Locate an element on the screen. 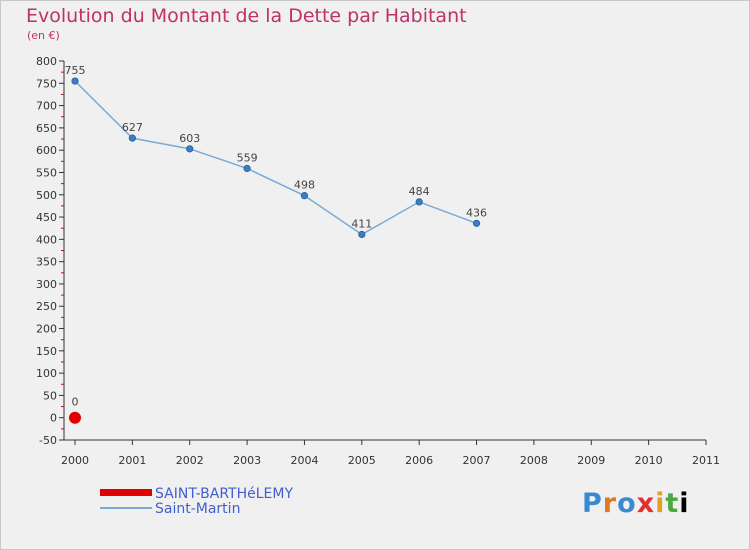  data-label-saint-martin: 436 is located at coordinates (476, 212).